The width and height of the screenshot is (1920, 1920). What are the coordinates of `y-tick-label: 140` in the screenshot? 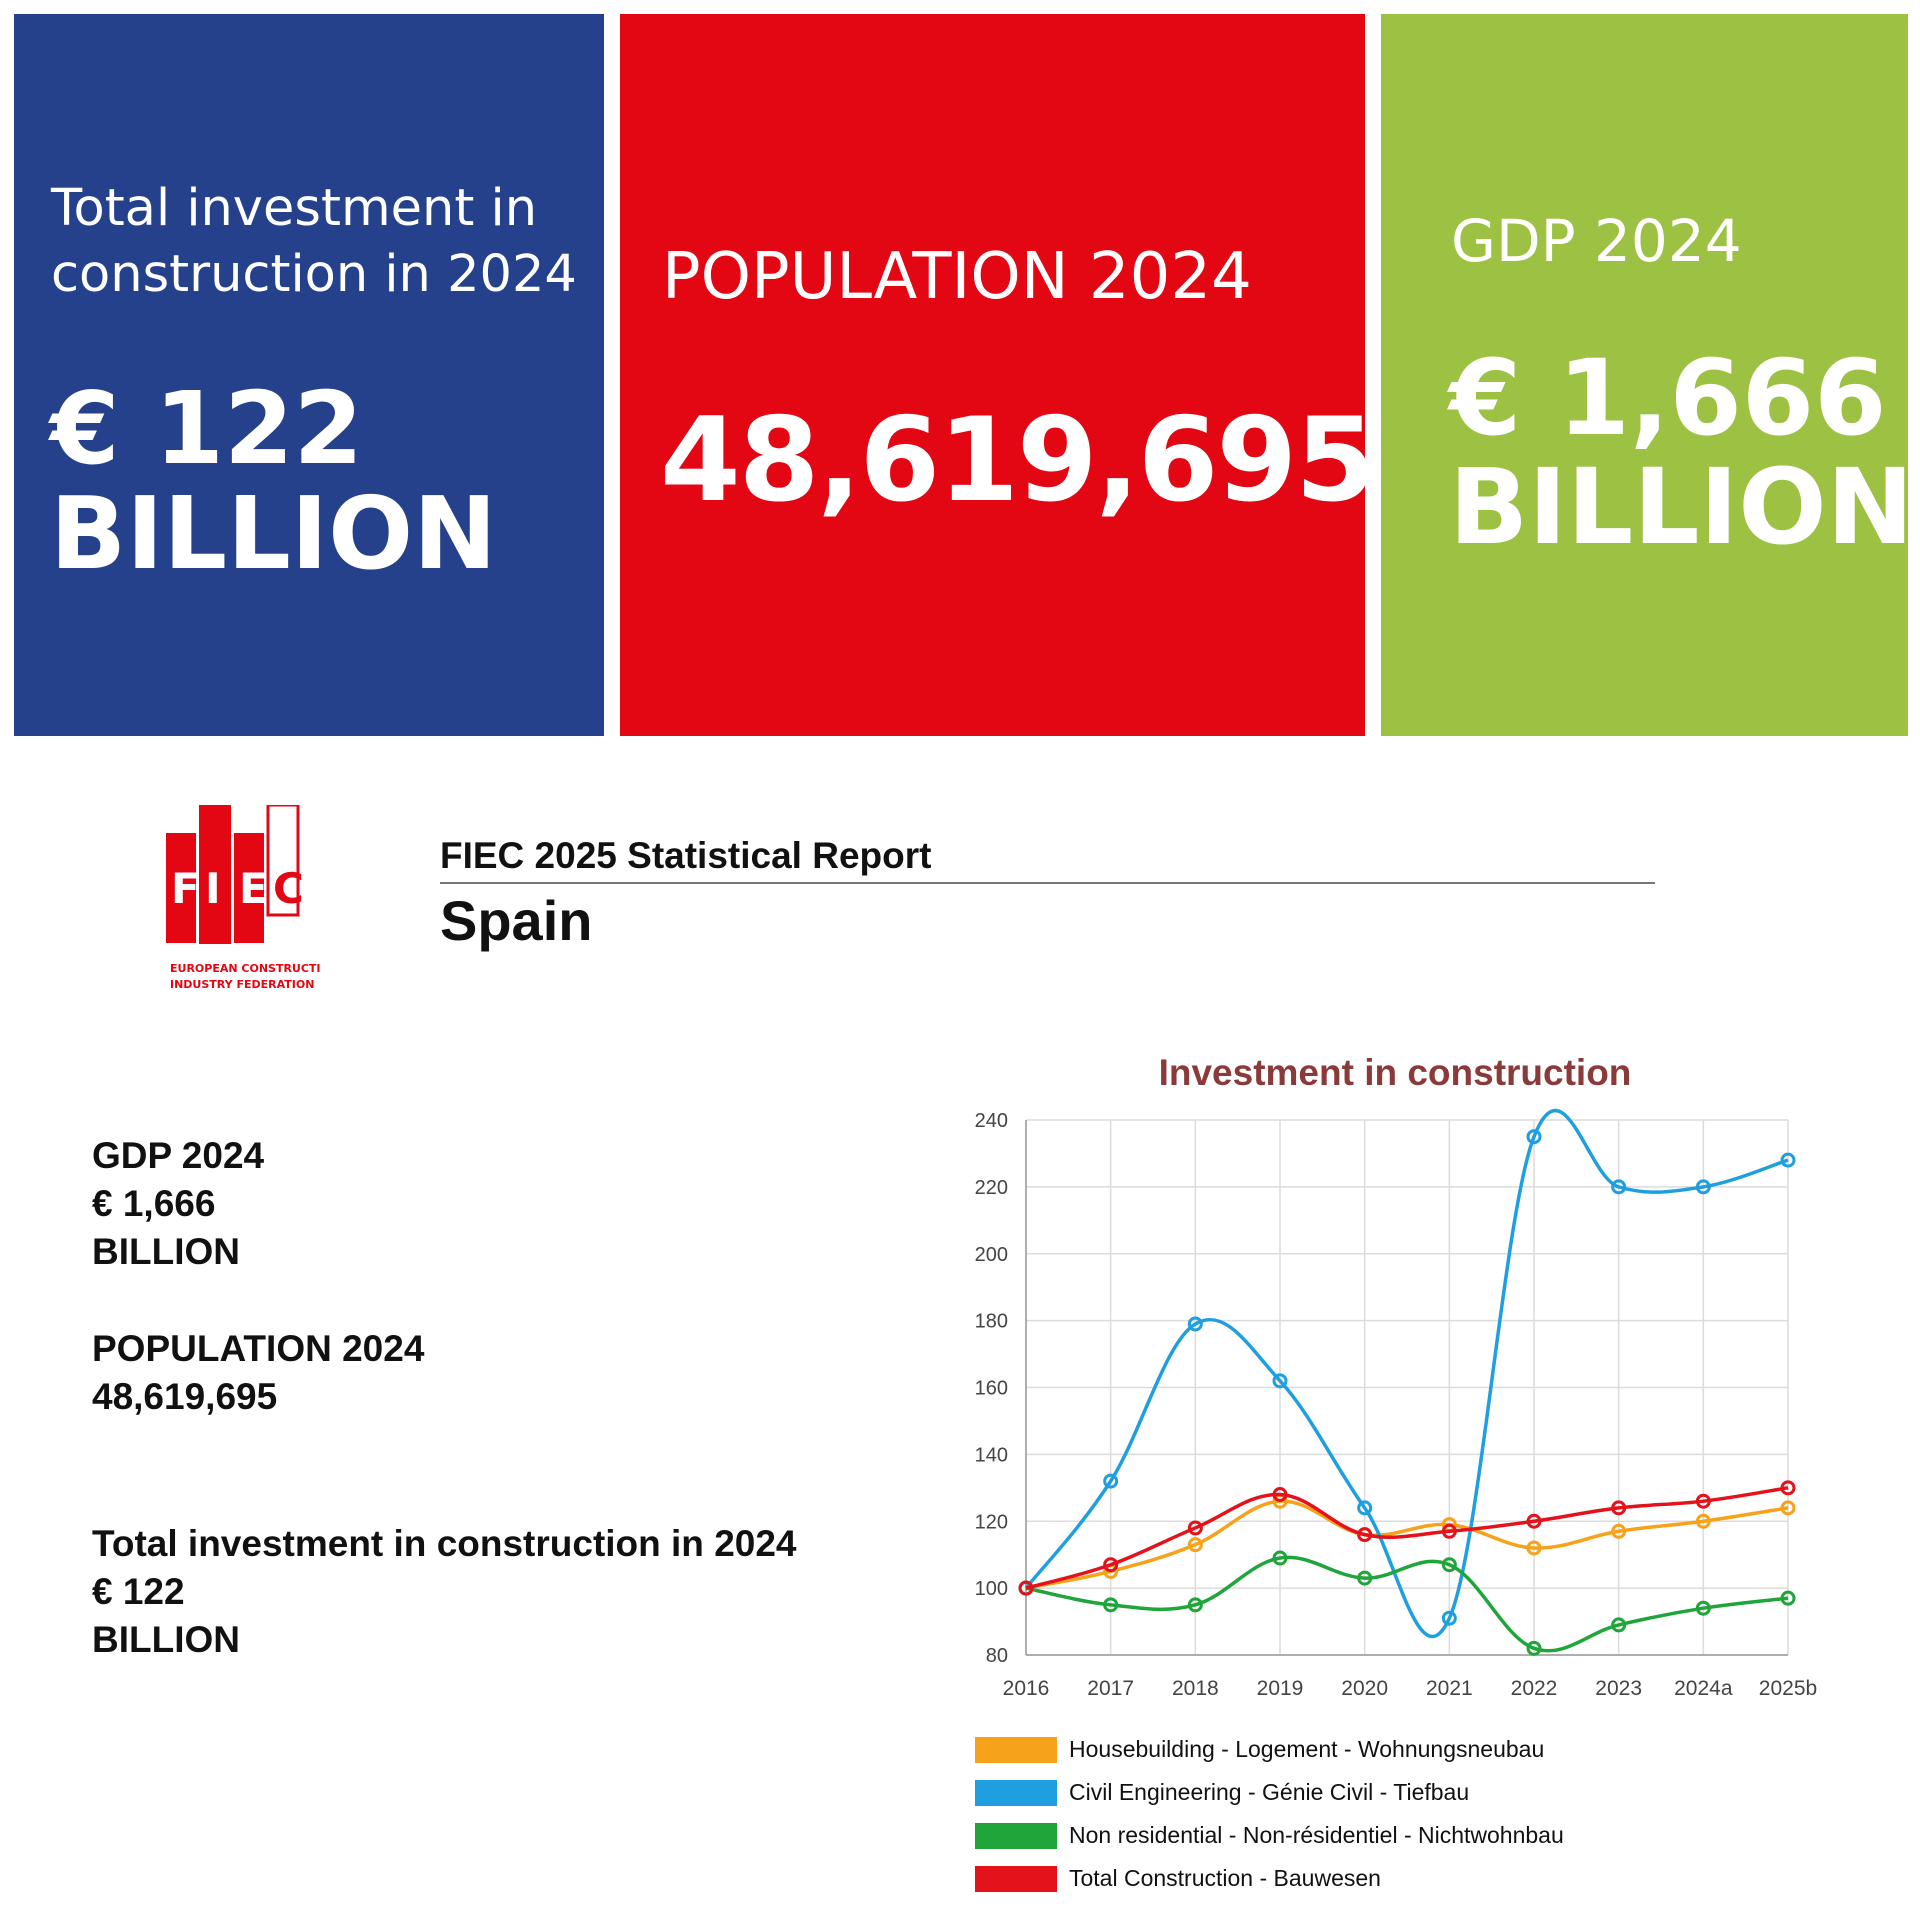 It's located at (991, 1455).